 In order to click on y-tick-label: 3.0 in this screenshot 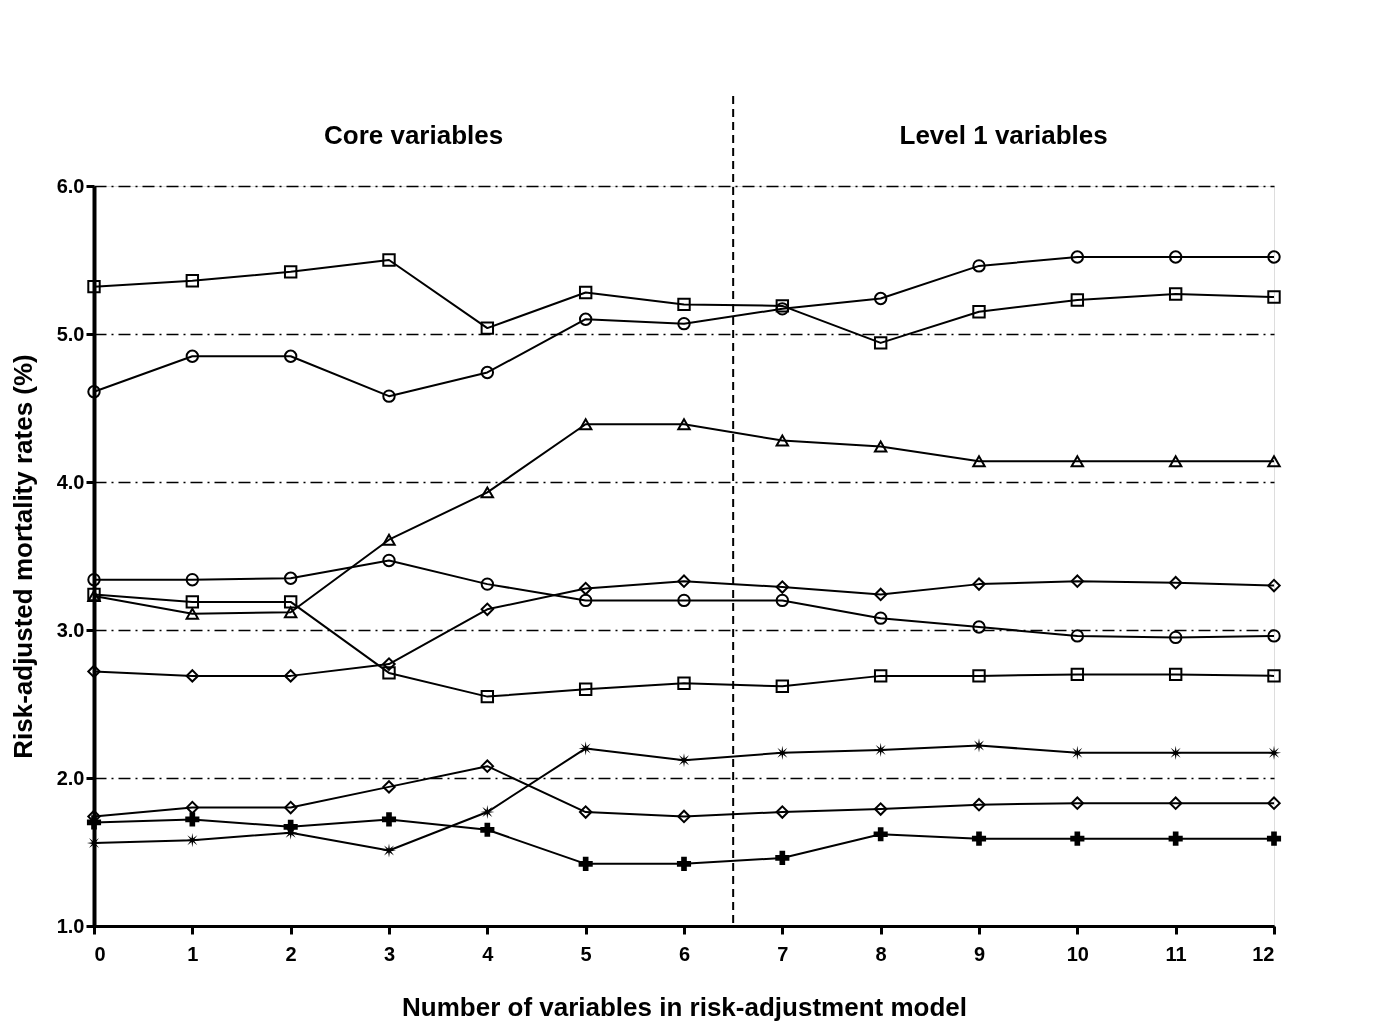, I will do `click(70, 629)`.